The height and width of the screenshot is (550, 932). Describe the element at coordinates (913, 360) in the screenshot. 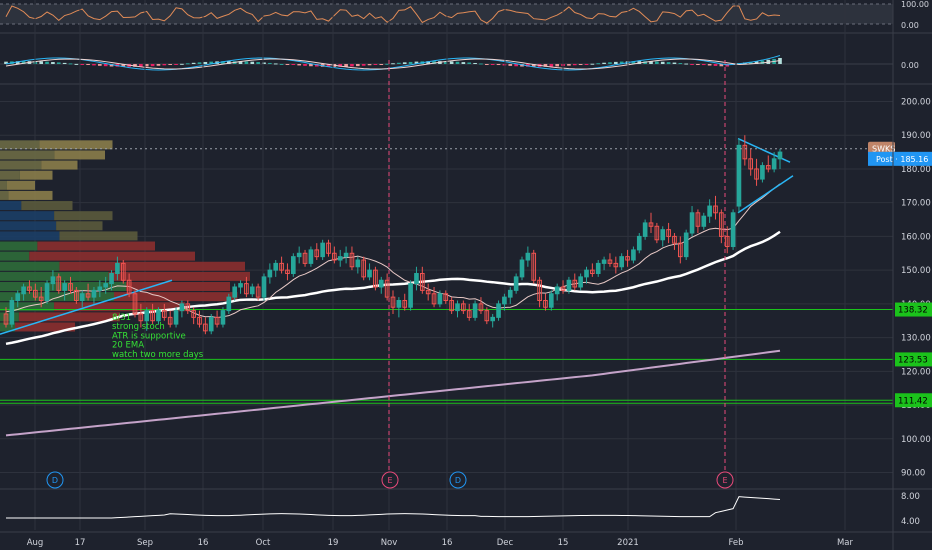

I see `level-price-label: 123.53` at that location.